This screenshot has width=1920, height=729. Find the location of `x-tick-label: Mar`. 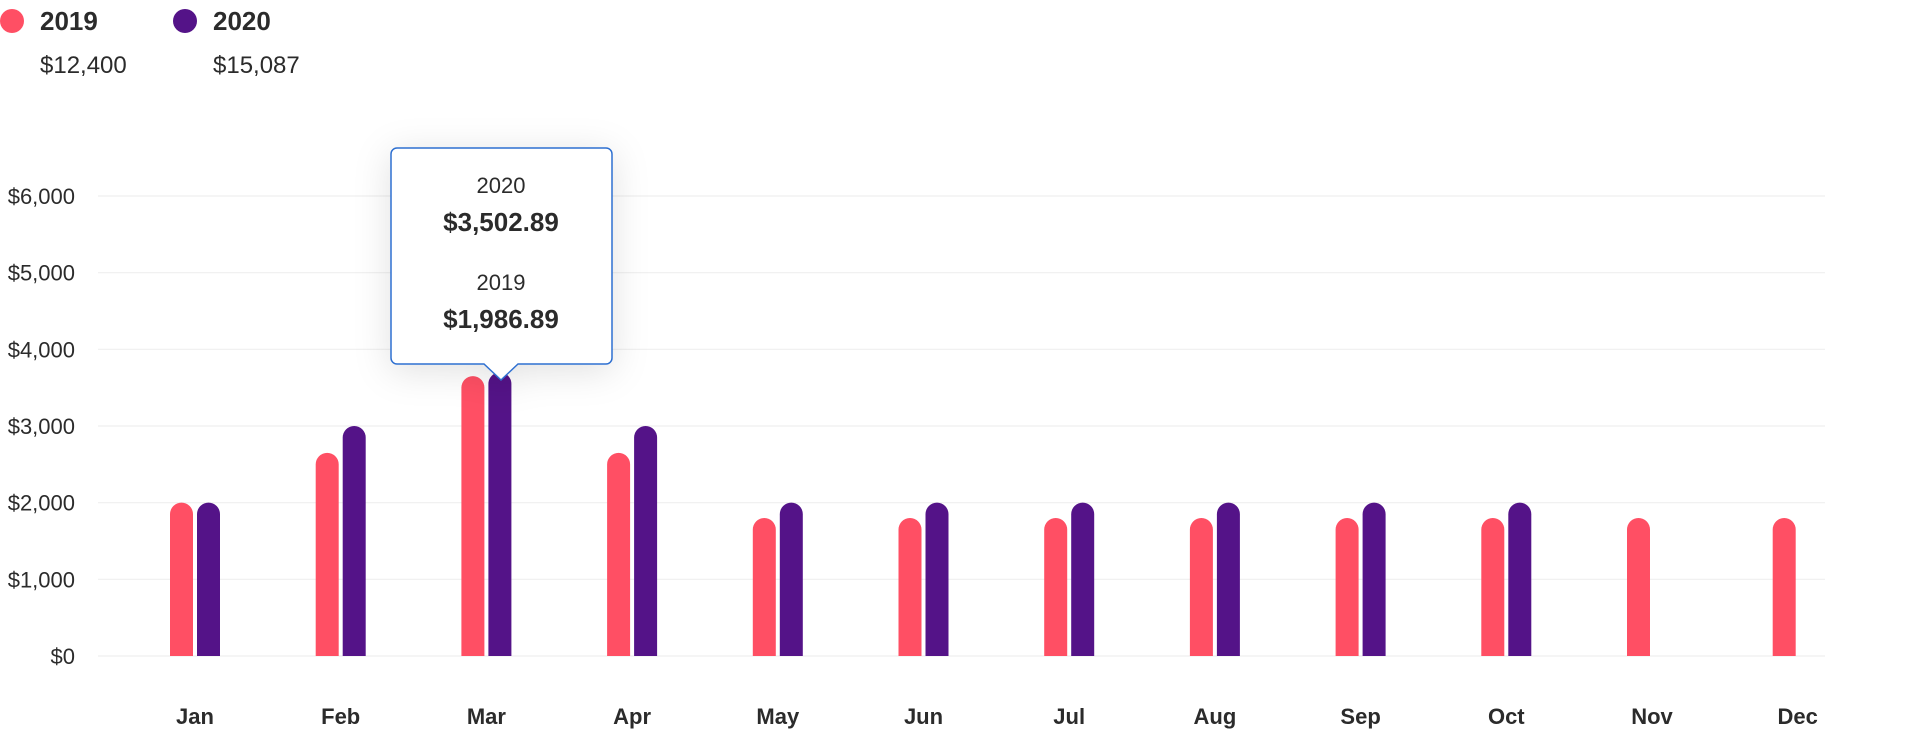

x-tick-label: Mar is located at coordinates (487, 716).